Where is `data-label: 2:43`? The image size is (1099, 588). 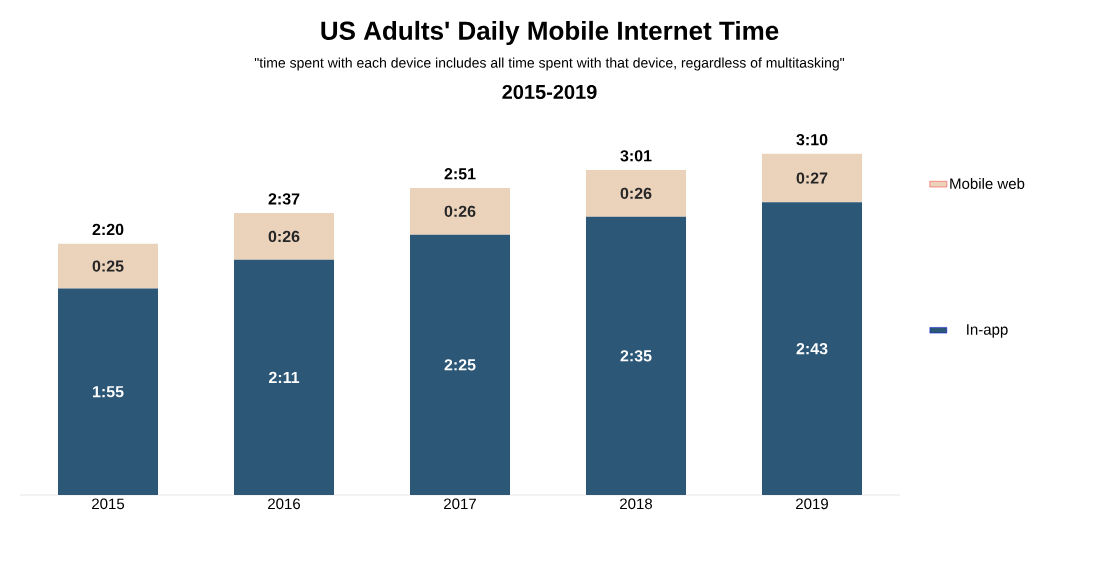 data-label: 2:43 is located at coordinates (812, 348).